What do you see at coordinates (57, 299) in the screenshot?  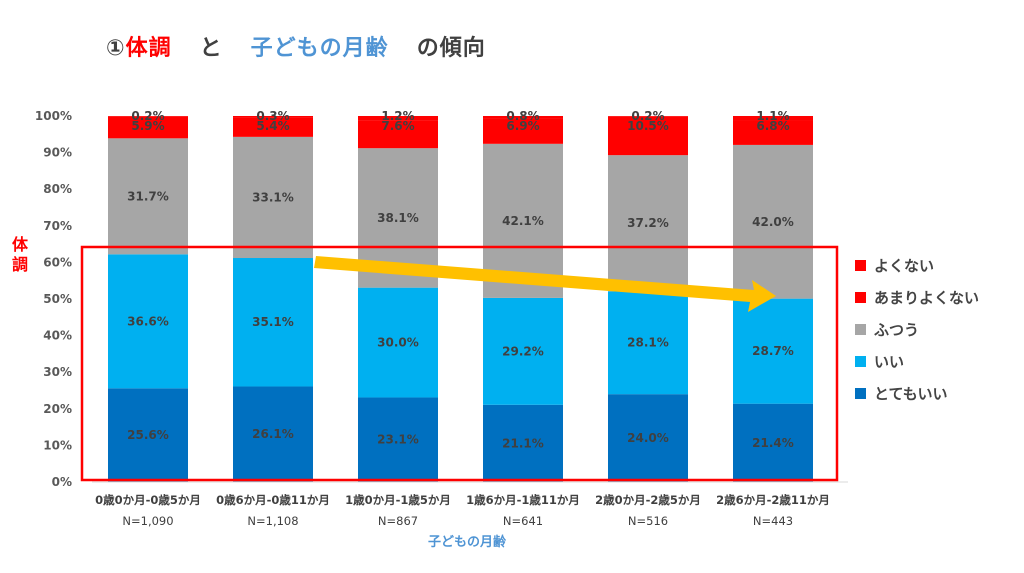 I see `y-tick-label: 50%` at bounding box center [57, 299].